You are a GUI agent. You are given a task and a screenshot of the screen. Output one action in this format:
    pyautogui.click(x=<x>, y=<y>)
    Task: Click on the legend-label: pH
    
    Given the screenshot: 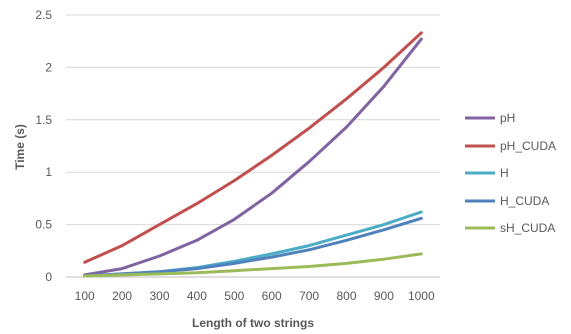 What is the action you would take?
    pyautogui.click(x=507, y=118)
    